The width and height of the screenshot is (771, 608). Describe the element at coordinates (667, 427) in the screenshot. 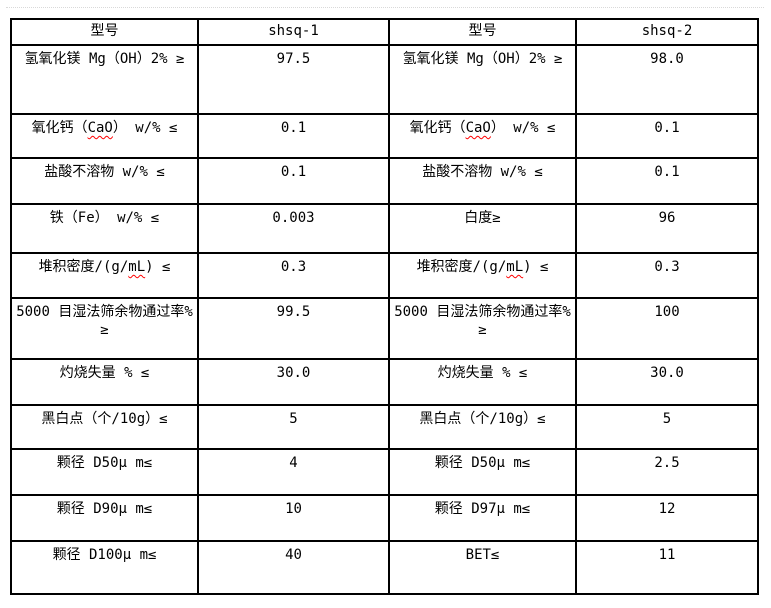

I see `cell-value-right: 5` at that location.